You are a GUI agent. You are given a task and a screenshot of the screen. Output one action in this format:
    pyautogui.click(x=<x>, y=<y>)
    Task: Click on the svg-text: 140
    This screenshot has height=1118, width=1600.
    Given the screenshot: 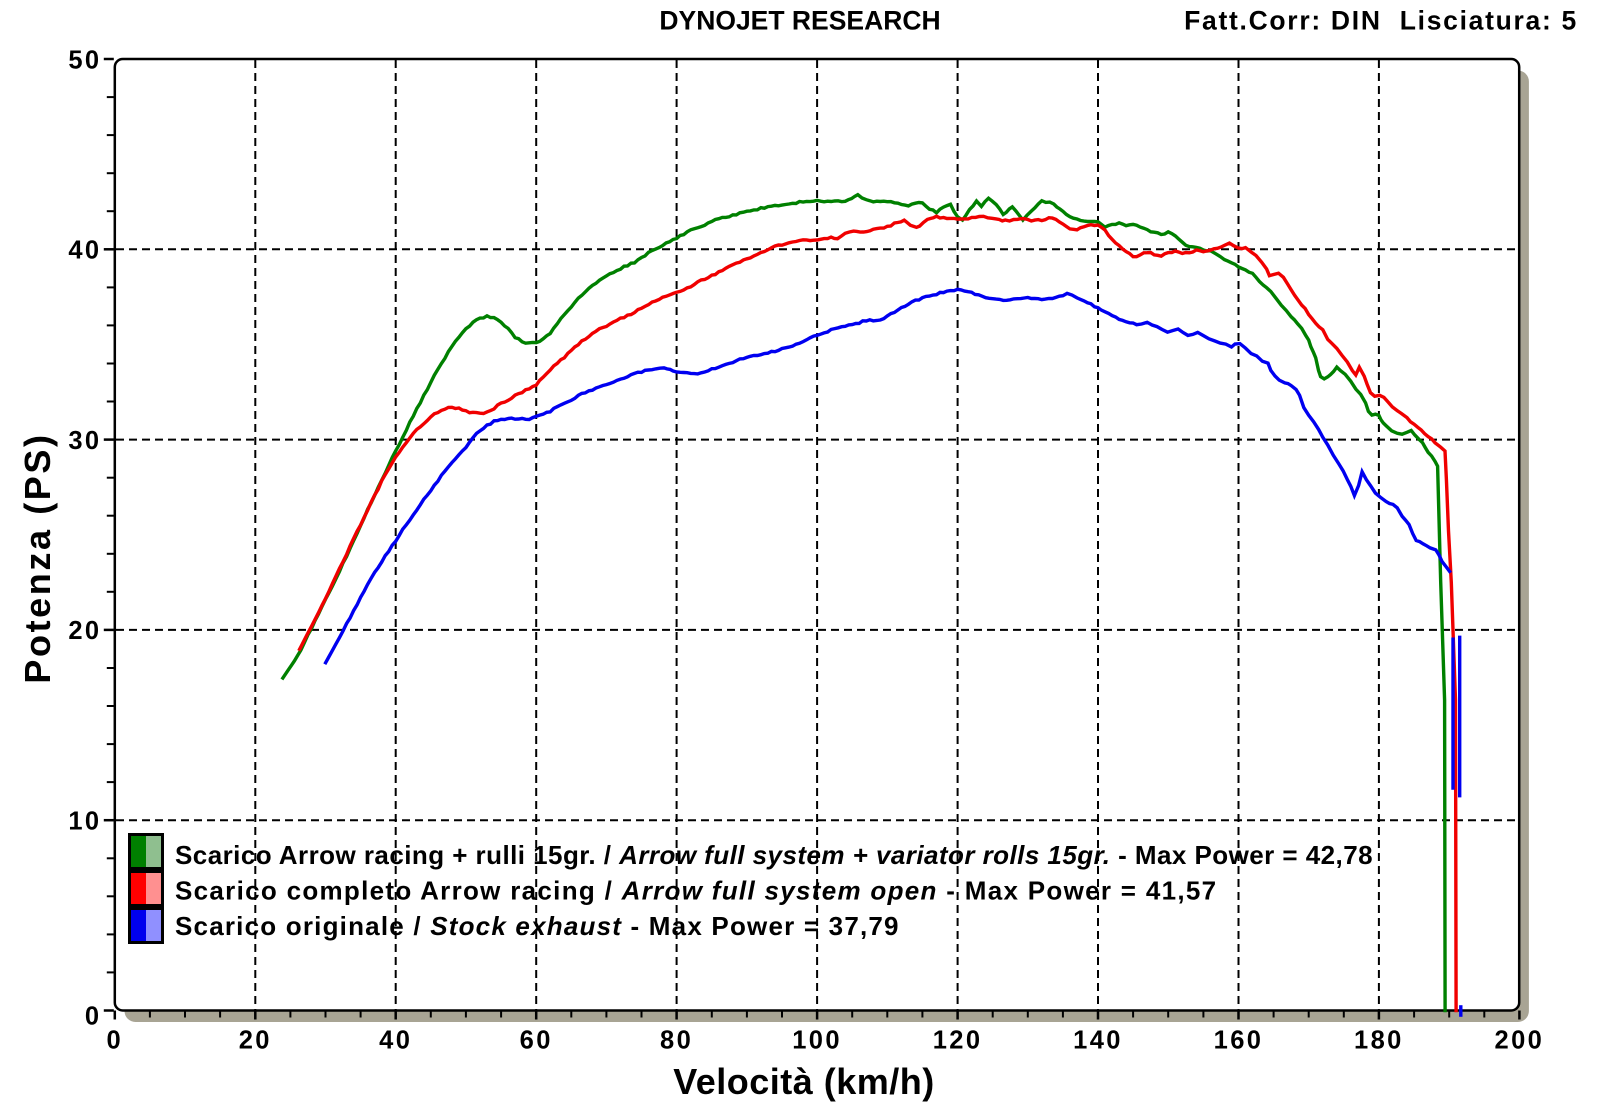 What is the action you would take?
    pyautogui.click(x=1098, y=1040)
    